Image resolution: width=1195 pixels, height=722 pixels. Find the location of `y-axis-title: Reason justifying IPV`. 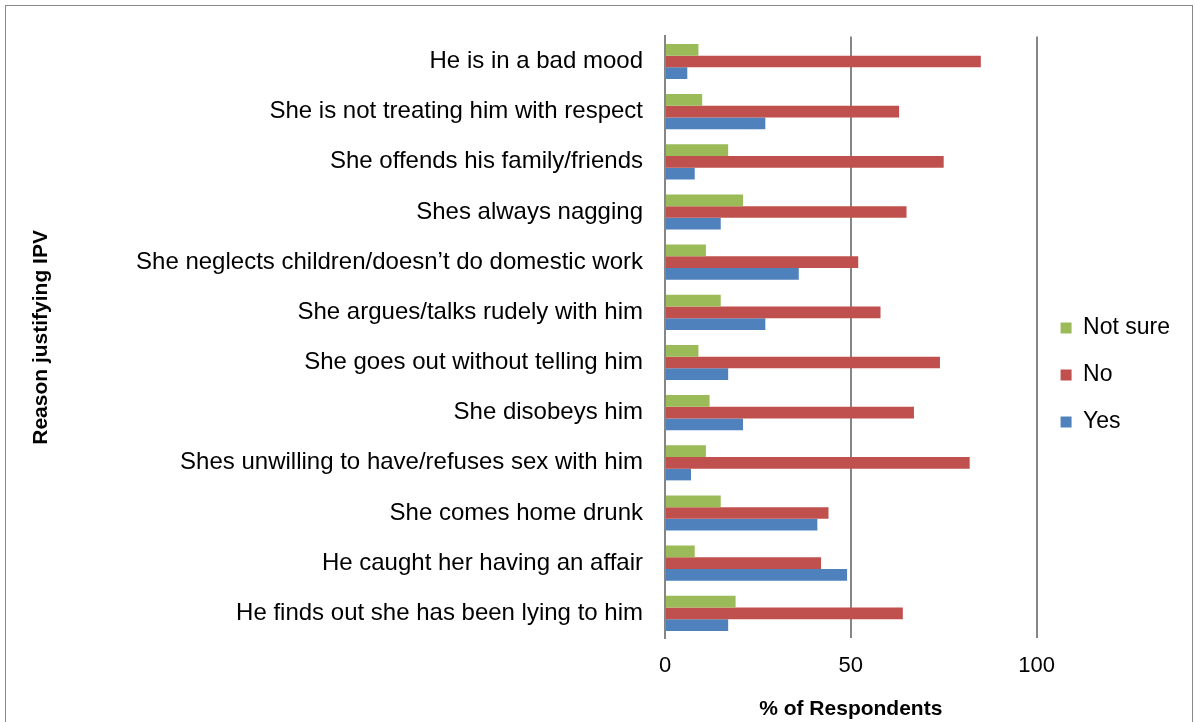

y-axis-title: Reason justifying IPV is located at coordinates (40, 337).